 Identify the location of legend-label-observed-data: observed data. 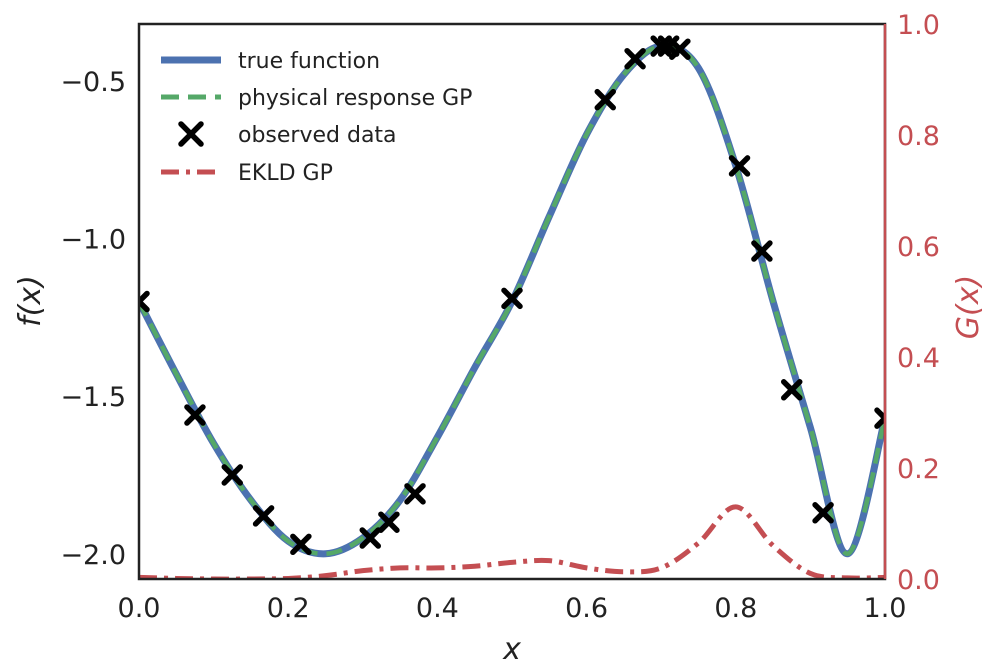
(317, 135).